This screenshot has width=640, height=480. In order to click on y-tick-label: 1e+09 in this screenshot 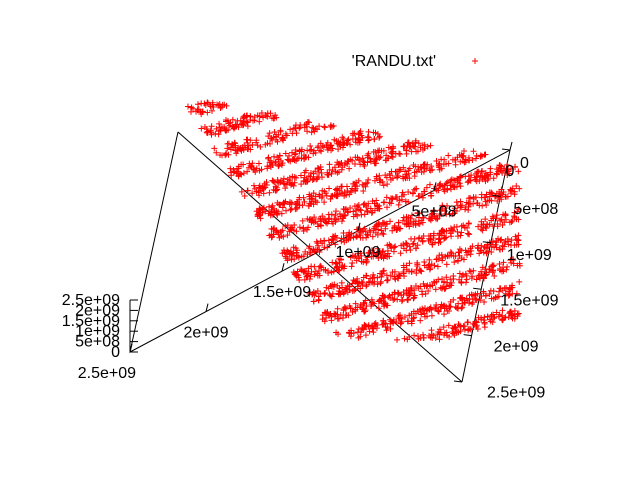, I will do `click(529, 255)`.